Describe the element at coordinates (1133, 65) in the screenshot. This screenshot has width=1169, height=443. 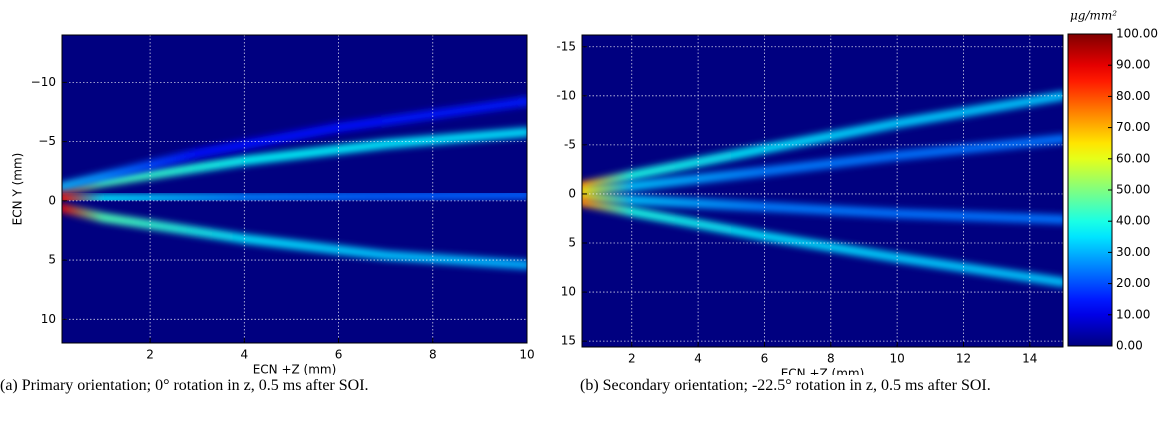
I see `colorbar-tick-label: 90.00` at that location.